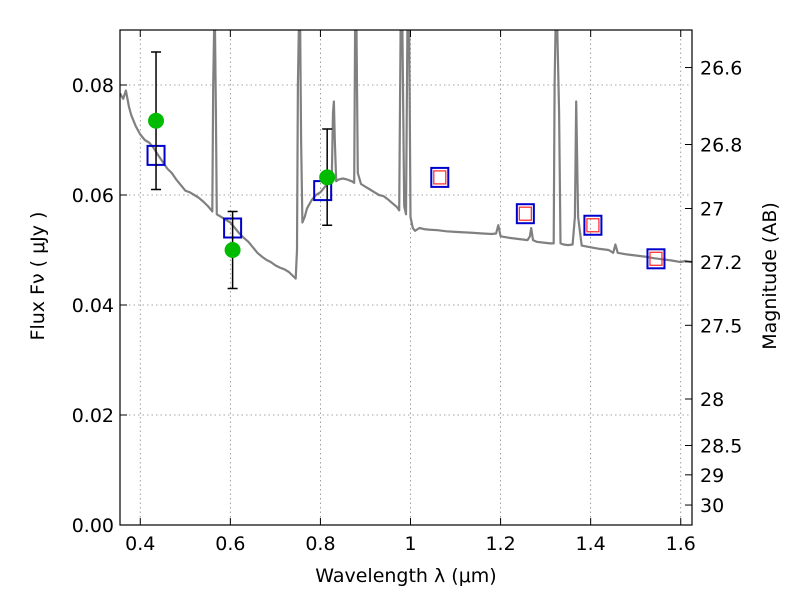 This screenshot has width=800, height=600. What do you see at coordinates (721, 69) in the screenshot?
I see `mag-tick-label: 26.6` at bounding box center [721, 69].